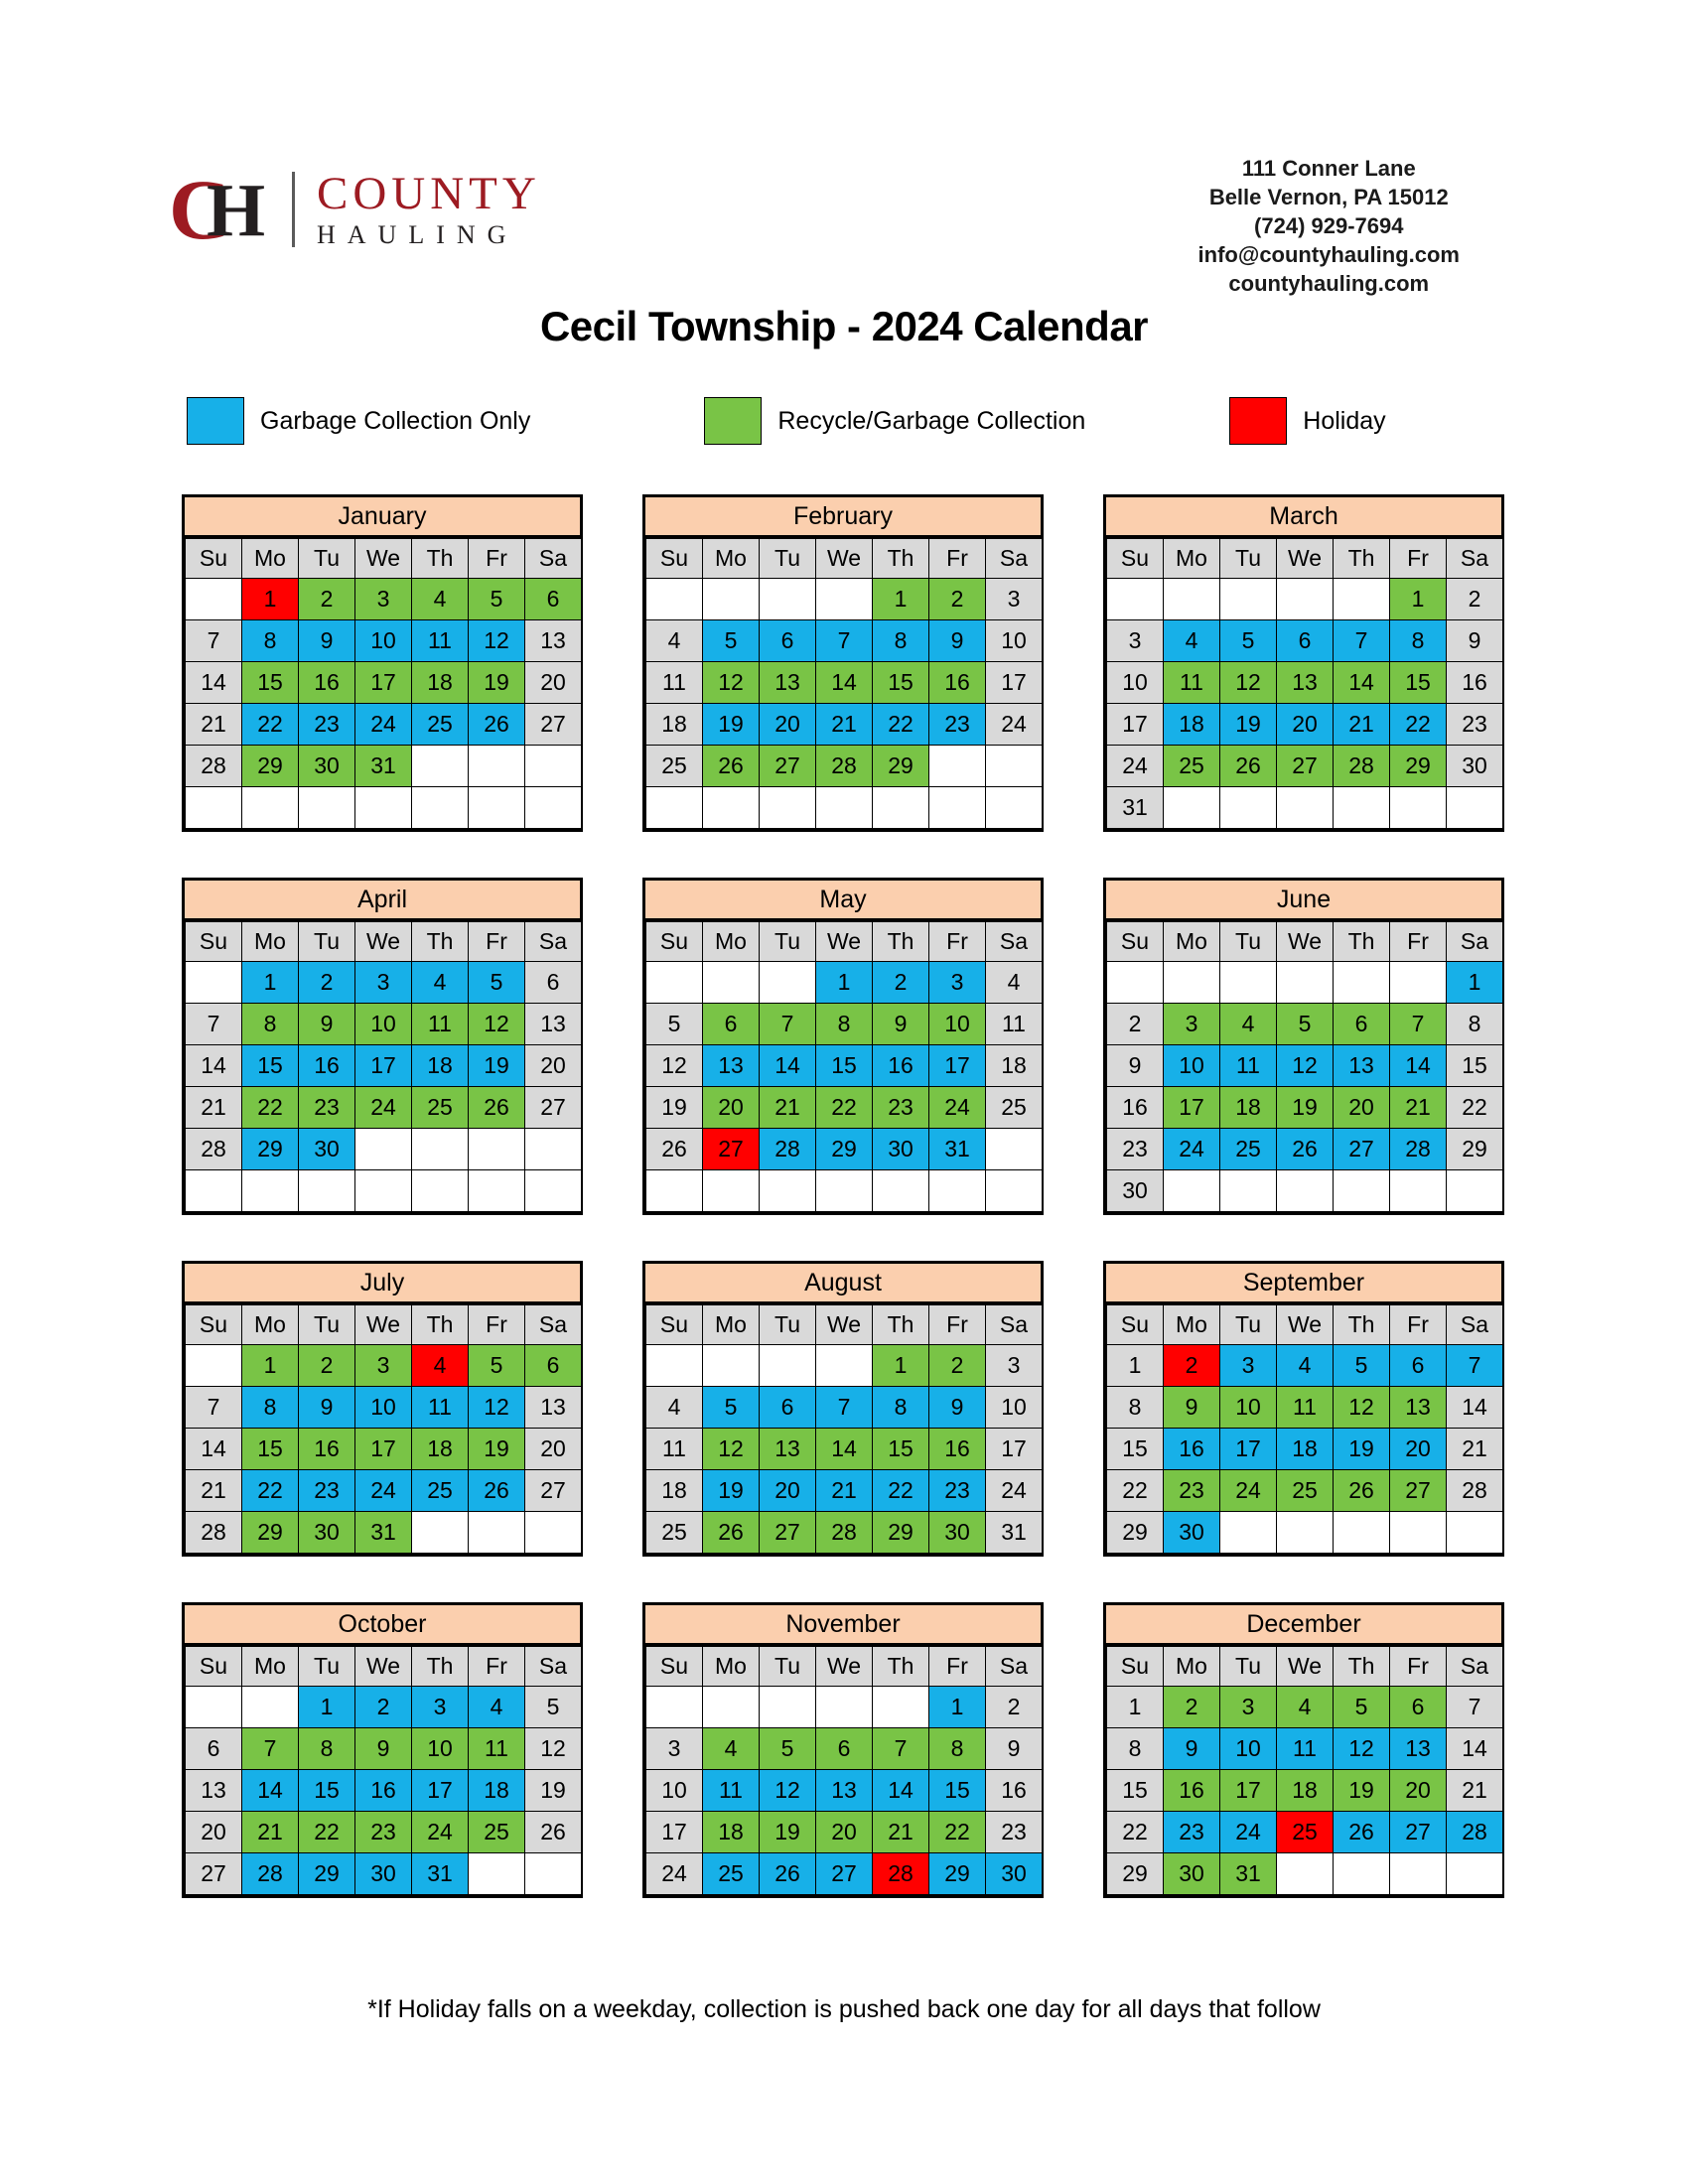 Image resolution: width=1688 pixels, height=2184 pixels. Describe the element at coordinates (553, 1065) in the screenshot. I see `day-cell: 20` at that location.